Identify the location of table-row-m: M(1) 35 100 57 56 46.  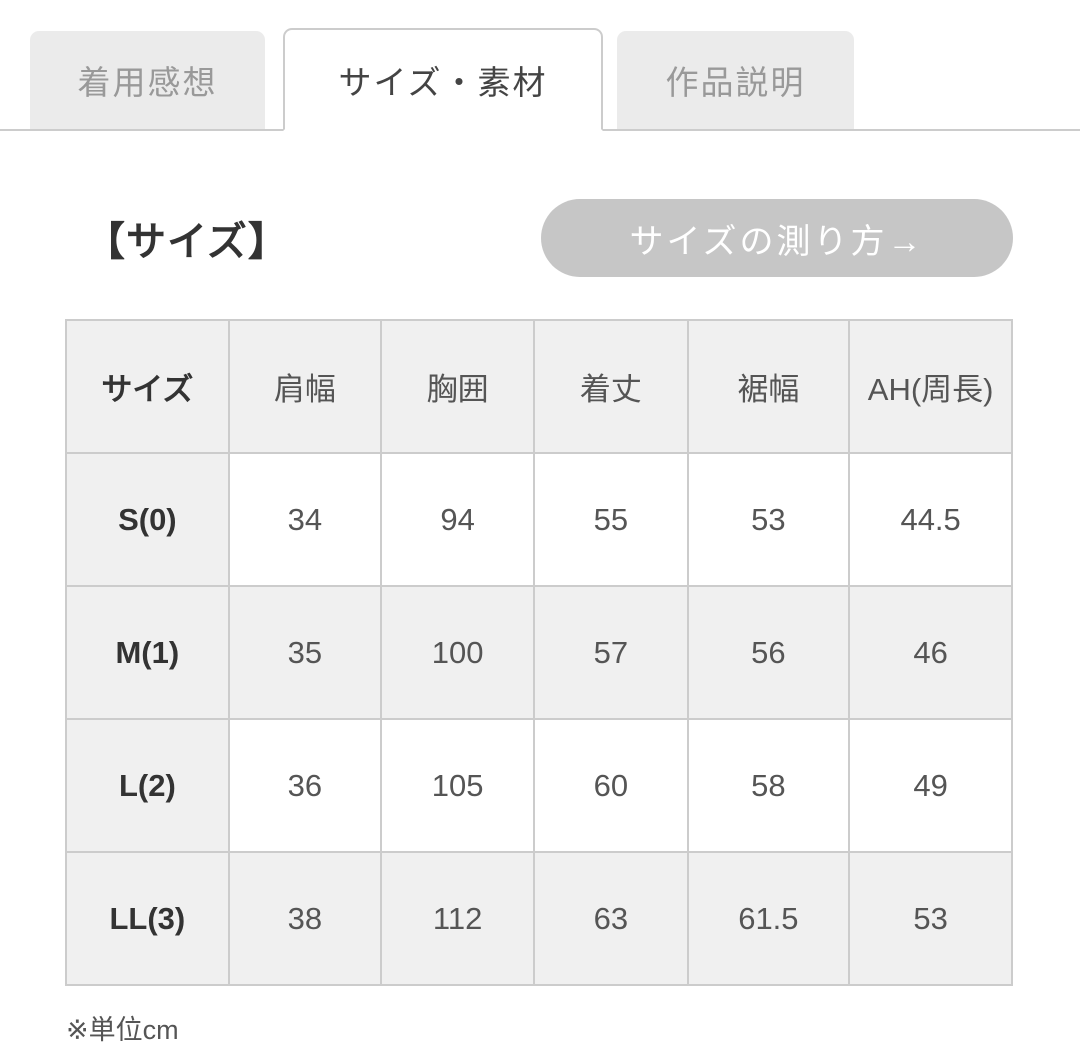
(539, 652).